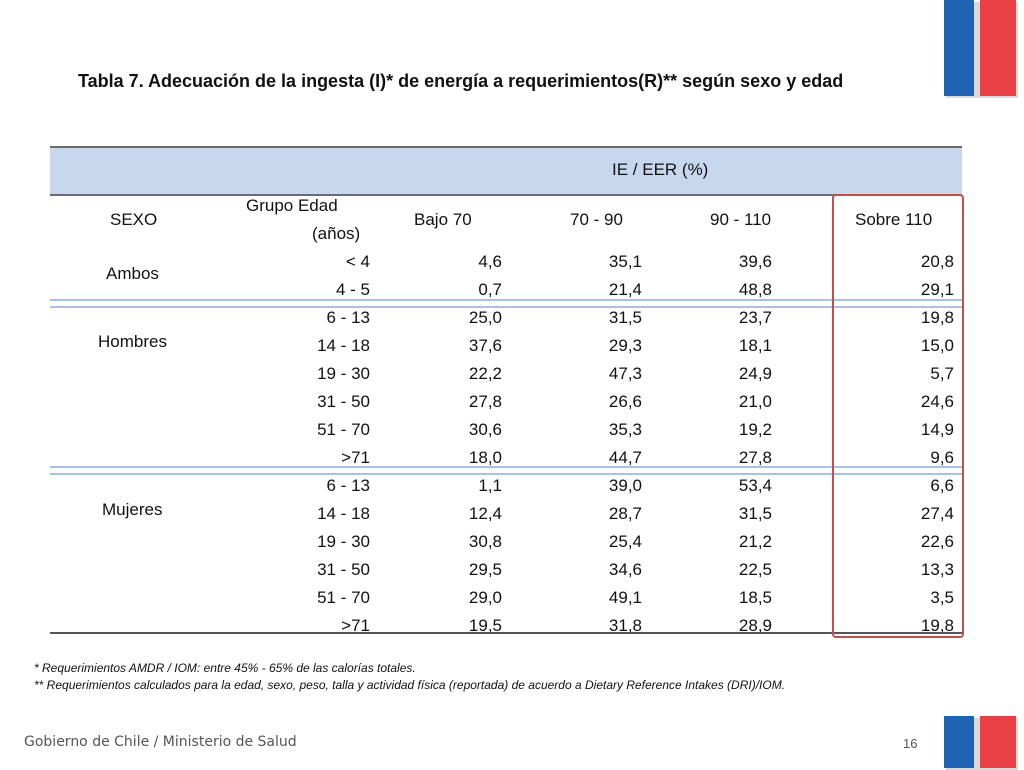 The image size is (1024, 770). Describe the element at coordinates (625, 485) in the screenshot. I see `cell-70-90: 39,0` at that location.